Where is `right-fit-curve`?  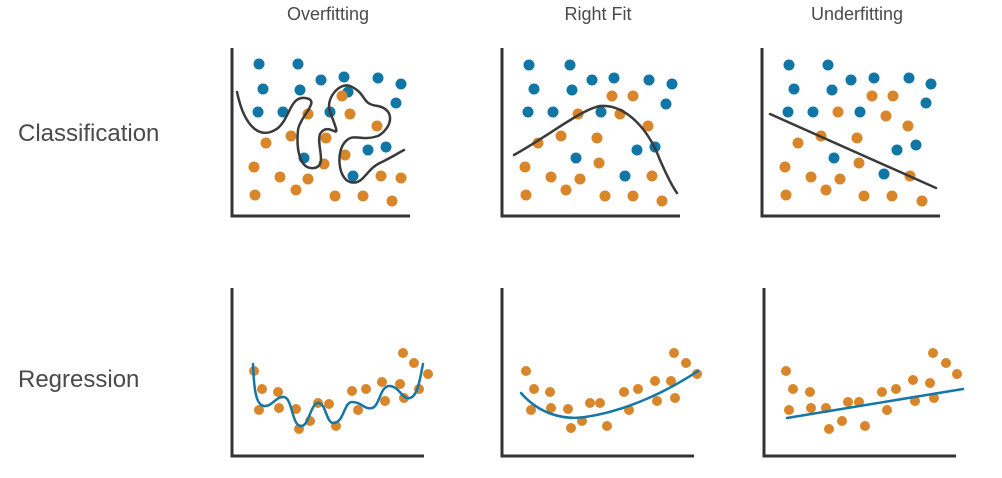 right-fit-curve is located at coordinates (609, 394).